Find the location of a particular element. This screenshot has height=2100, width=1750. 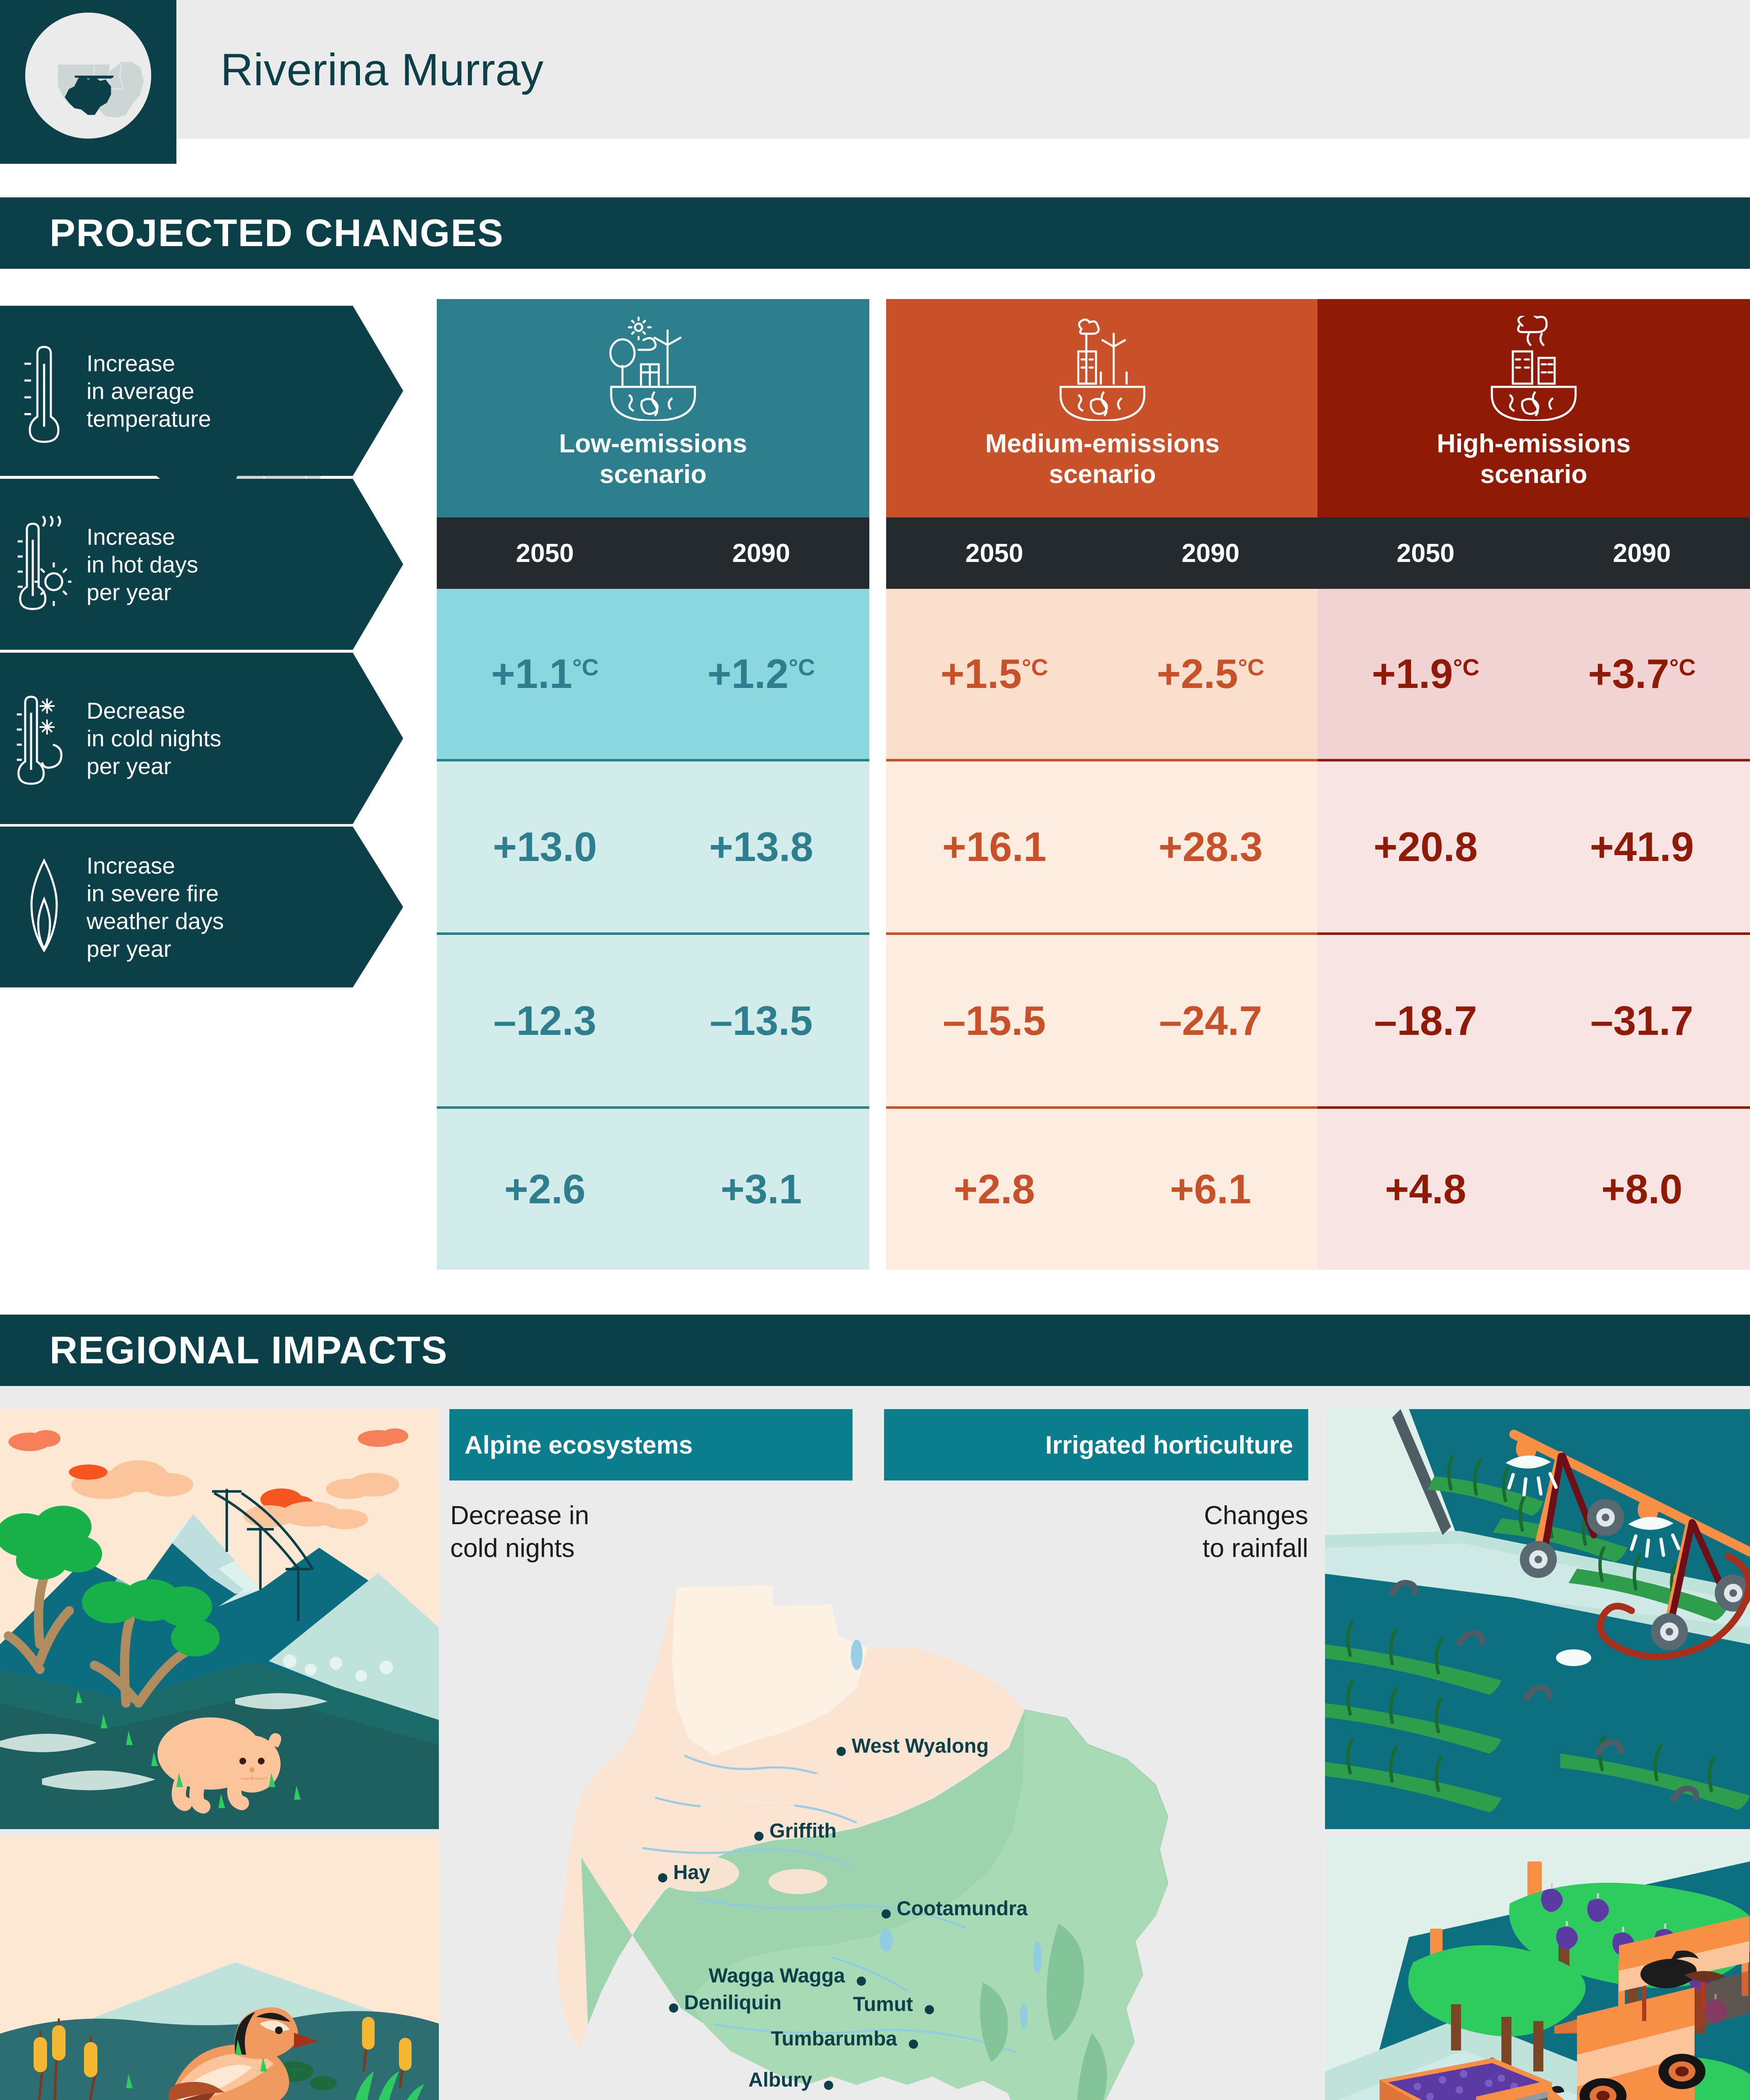

page-title: Riverina Murray is located at coordinates (382, 69).